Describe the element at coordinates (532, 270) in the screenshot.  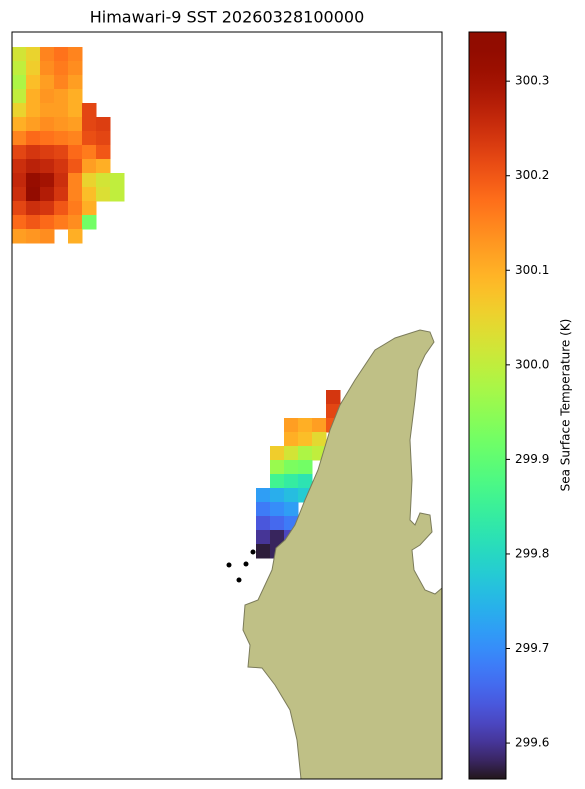
I see `colorbar-tick-label: 300.1` at that location.